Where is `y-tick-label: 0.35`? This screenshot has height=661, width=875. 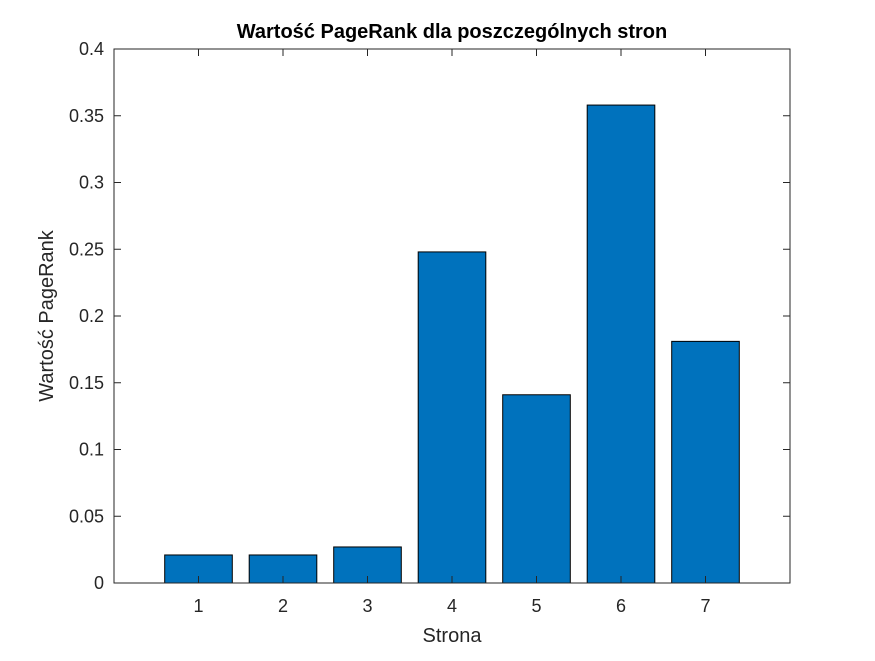
y-tick-label: 0.35 is located at coordinates (86, 116).